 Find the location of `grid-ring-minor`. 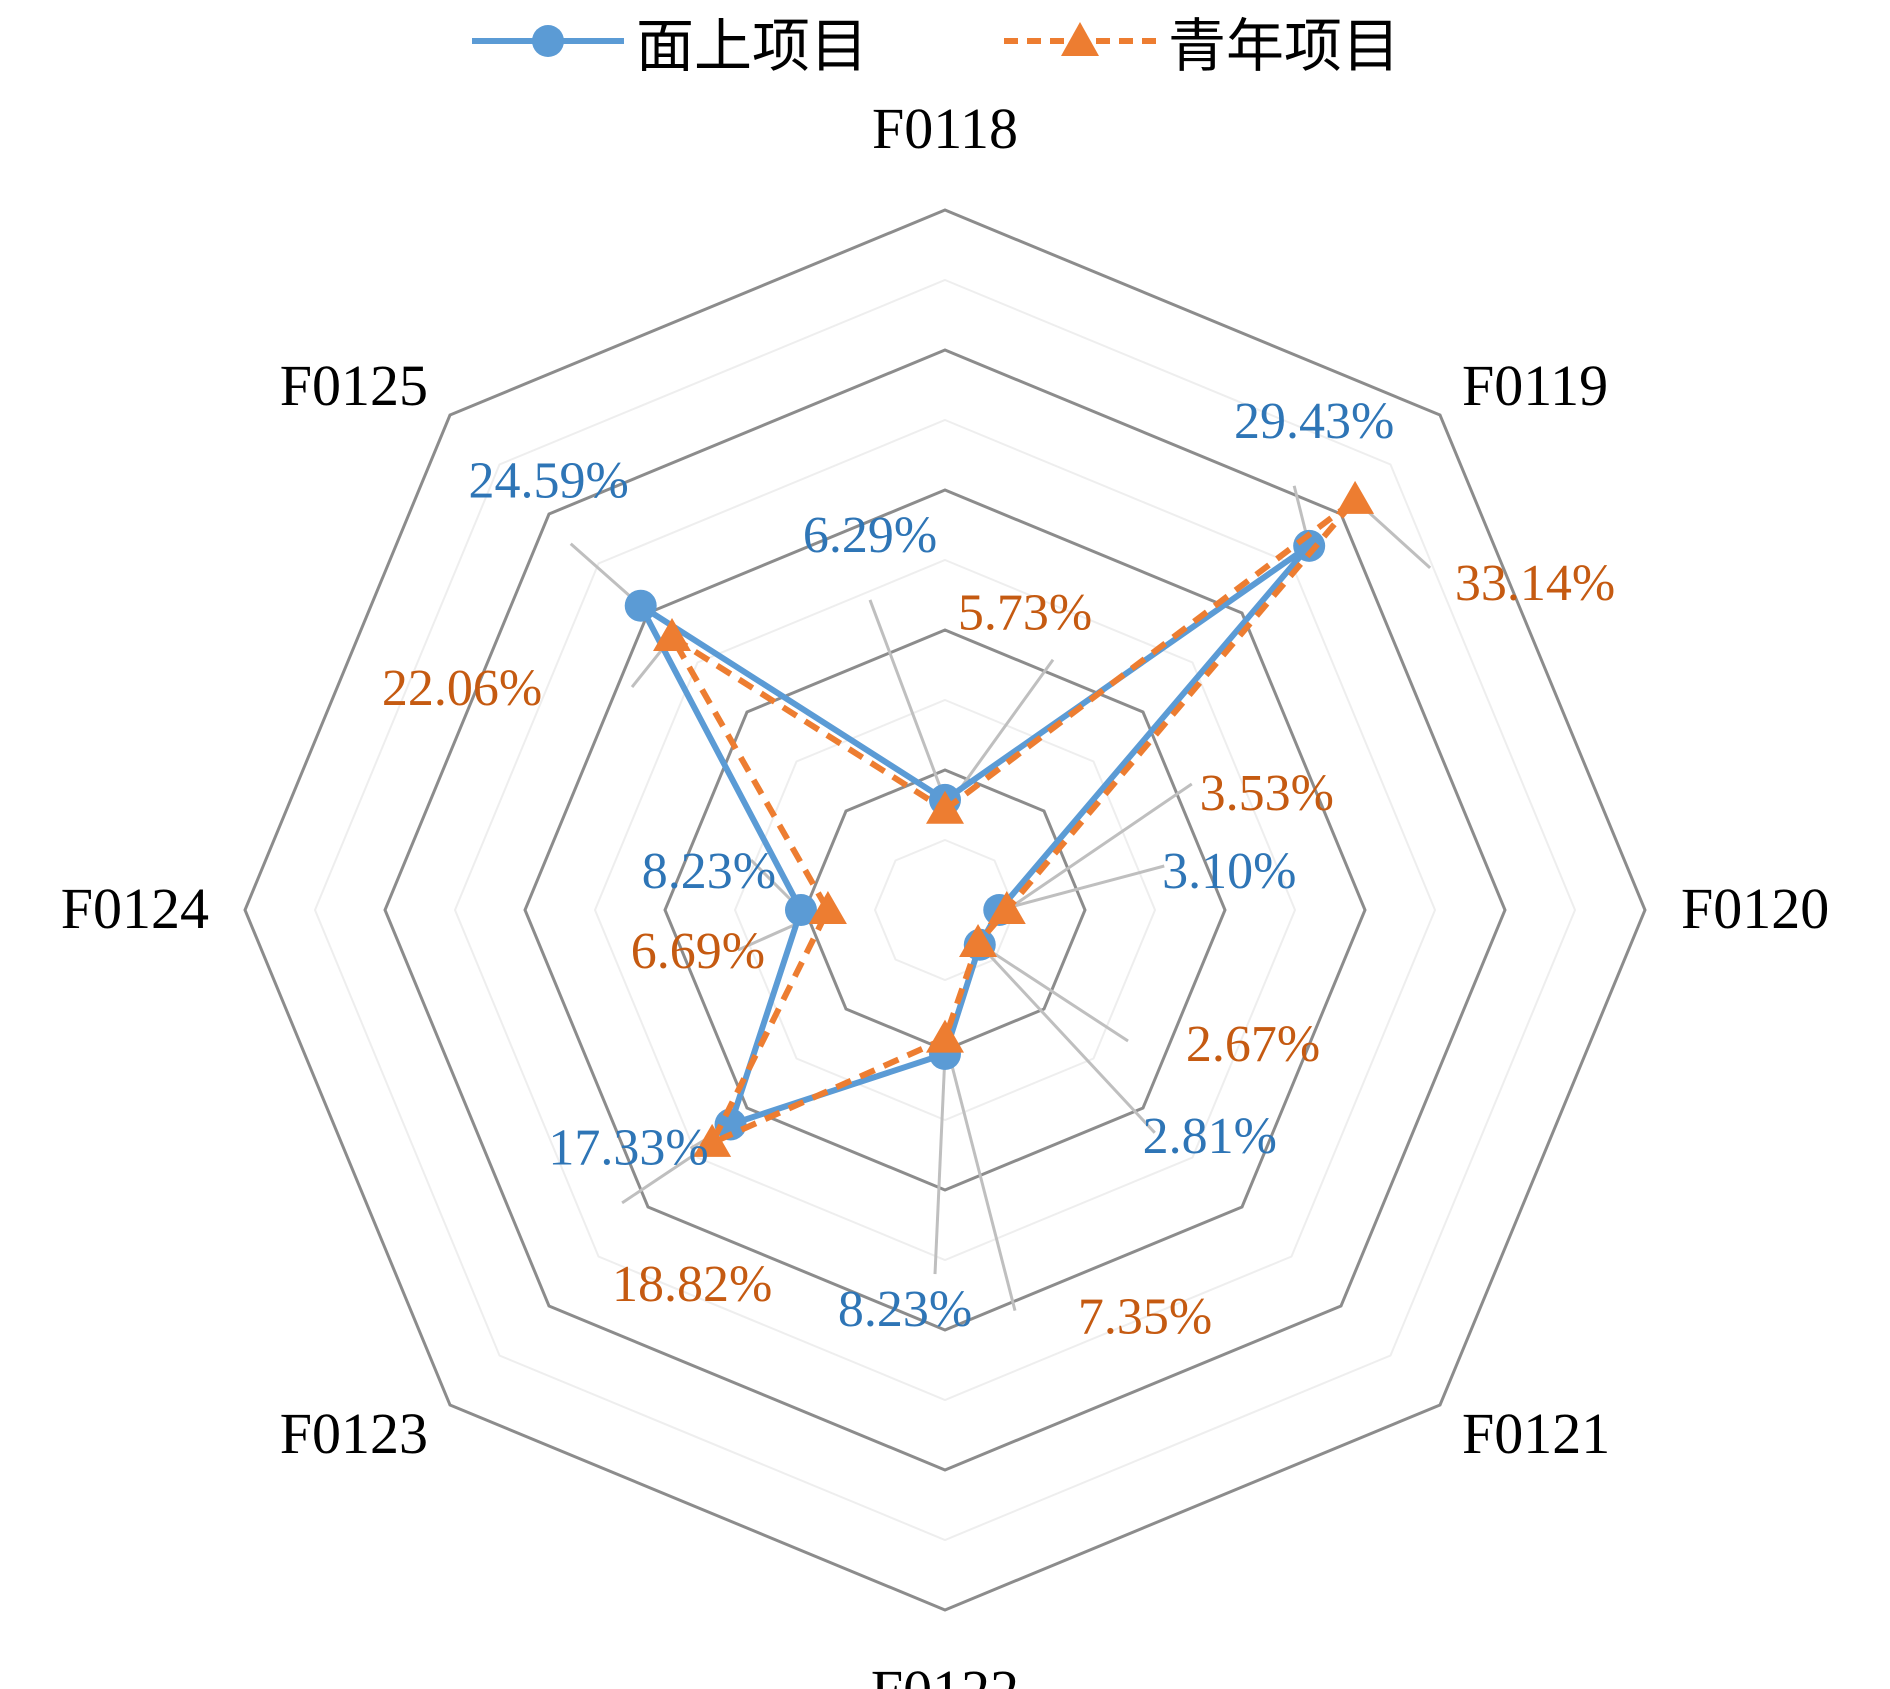

grid-ring-minor is located at coordinates (945, 910).